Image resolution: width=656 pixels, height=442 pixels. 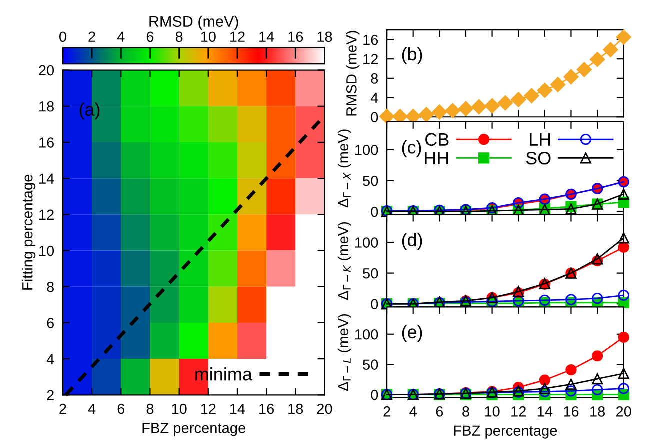 What do you see at coordinates (194, 23) in the screenshot?
I see `color-bar-title: RMSD (meV)` at bounding box center [194, 23].